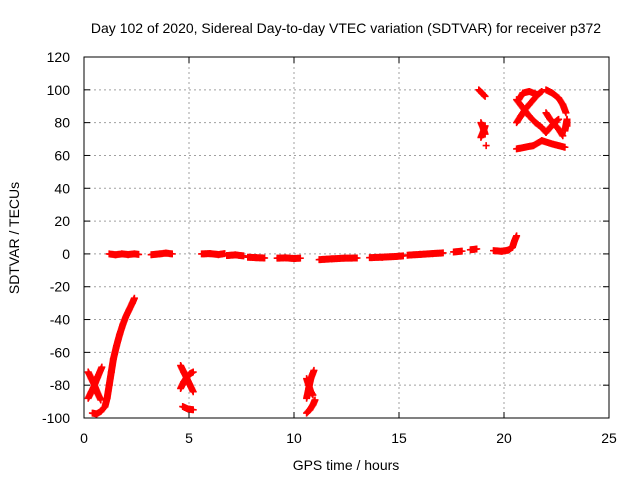 This screenshot has height=480, width=640. What do you see at coordinates (59, 57) in the screenshot?
I see `y-tick-label: 120` at bounding box center [59, 57].